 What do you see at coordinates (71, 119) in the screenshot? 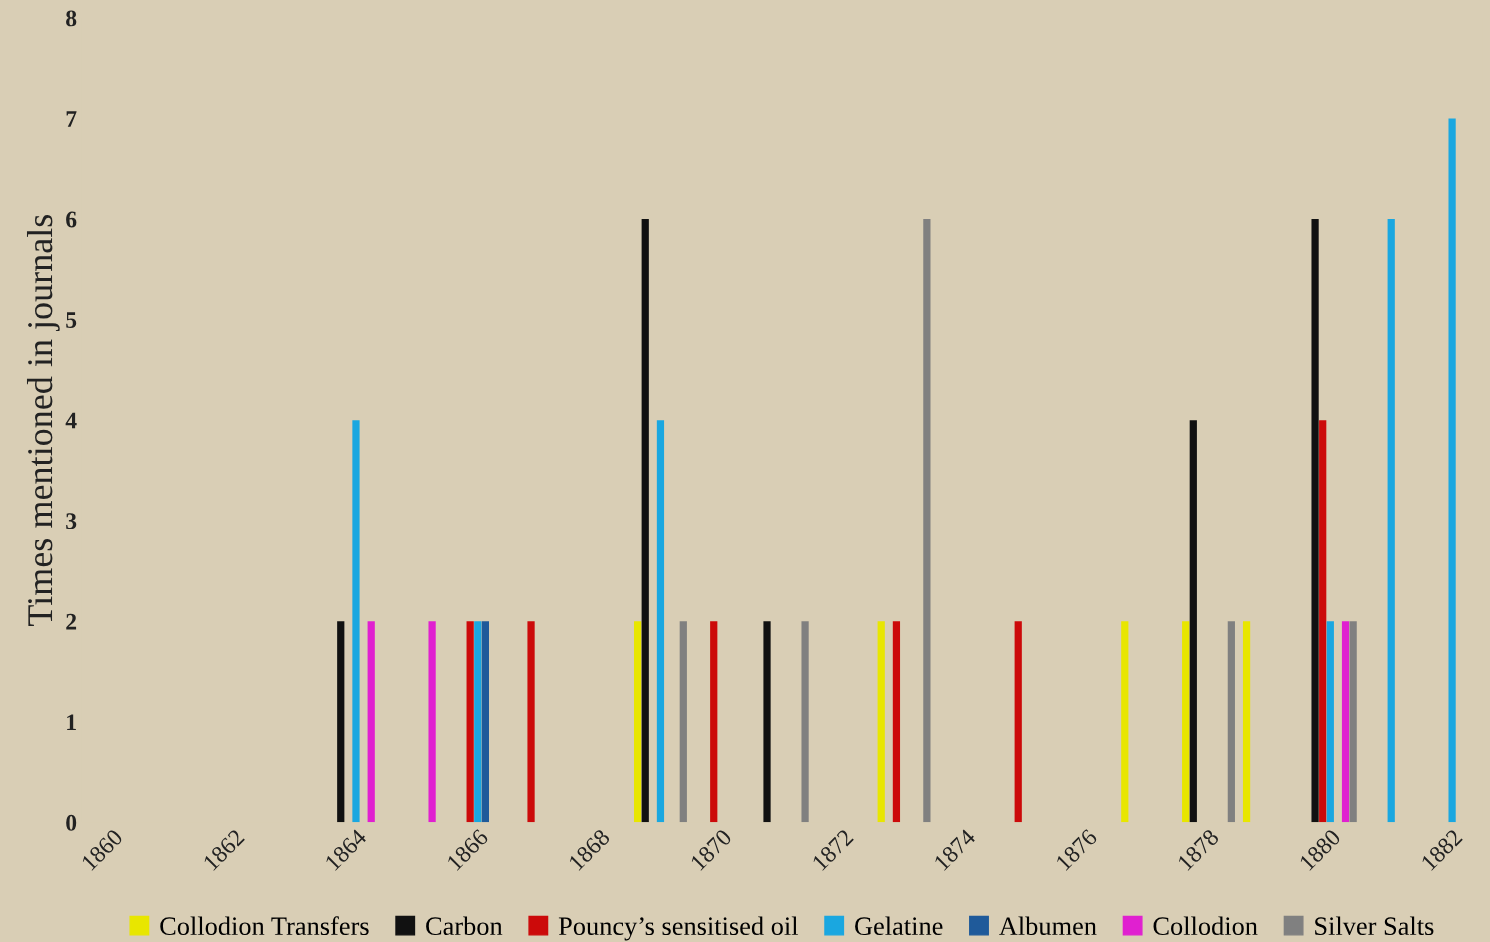
I see `y-tick-label: 7` at bounding box center [71, 119].